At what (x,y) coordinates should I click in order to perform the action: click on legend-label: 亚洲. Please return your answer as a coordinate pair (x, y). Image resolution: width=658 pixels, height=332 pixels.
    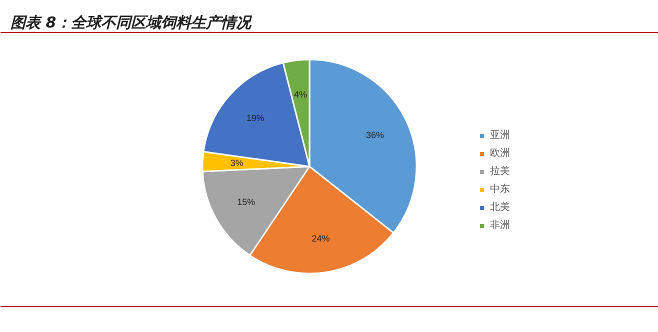
    Looking at the image, I should click on (500, 135).